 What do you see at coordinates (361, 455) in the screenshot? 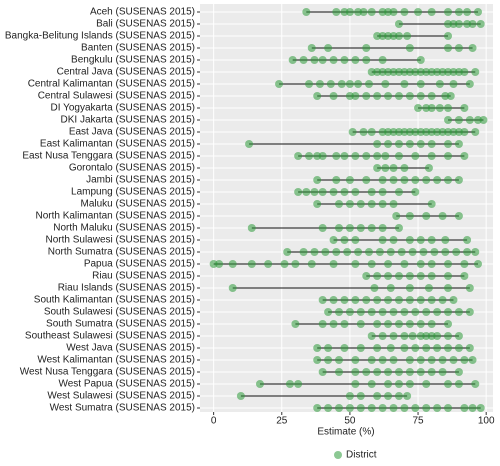
I see `legend-label: District` at bounding box center [361, 455].